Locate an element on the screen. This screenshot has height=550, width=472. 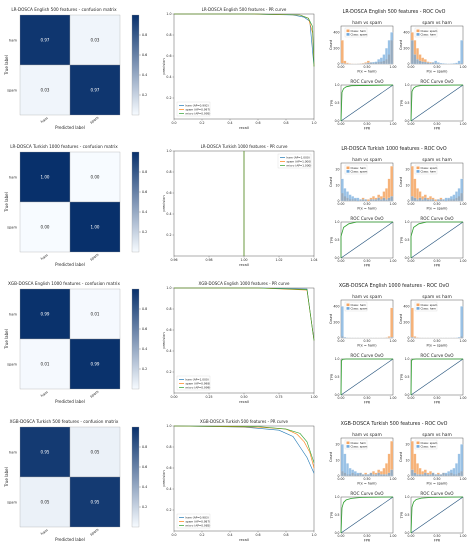
roc-0-a: ROC Curve OvO 1.0 0.5 0.00.00 0.50 1.00 FPR TPR is located at coordinates (363, 105).